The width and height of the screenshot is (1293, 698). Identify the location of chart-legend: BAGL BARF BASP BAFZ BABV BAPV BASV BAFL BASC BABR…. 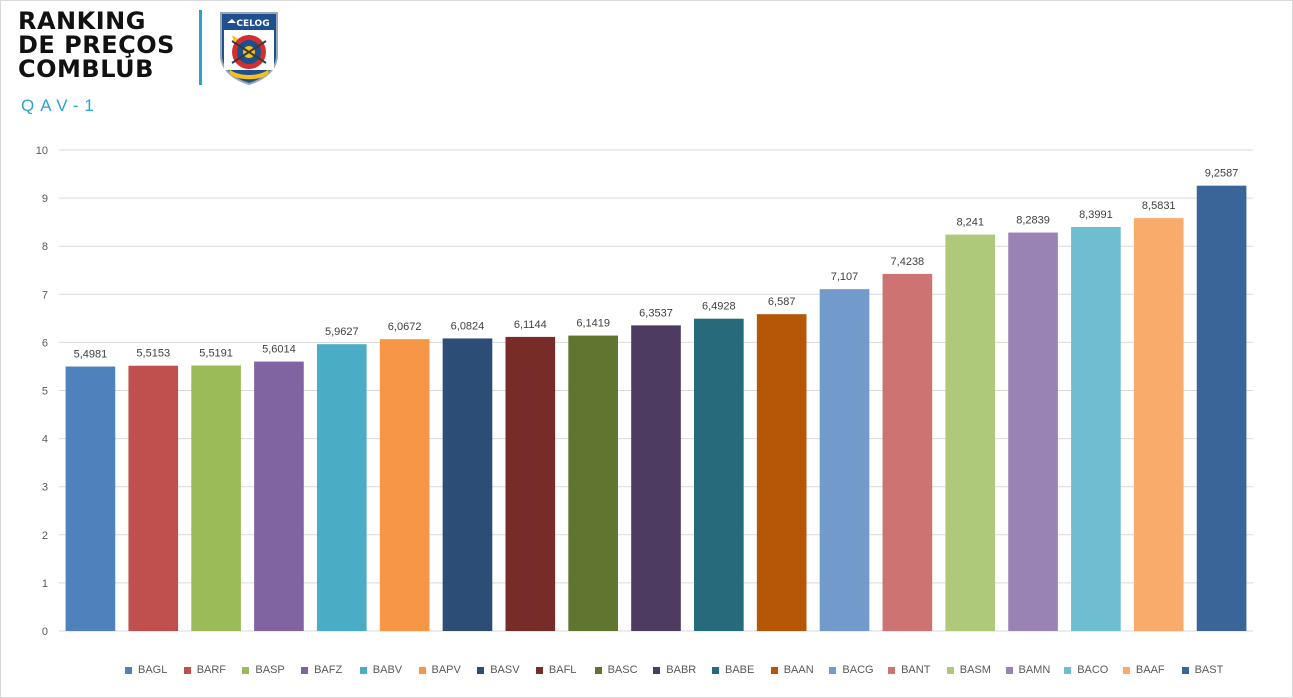
(646, 670).